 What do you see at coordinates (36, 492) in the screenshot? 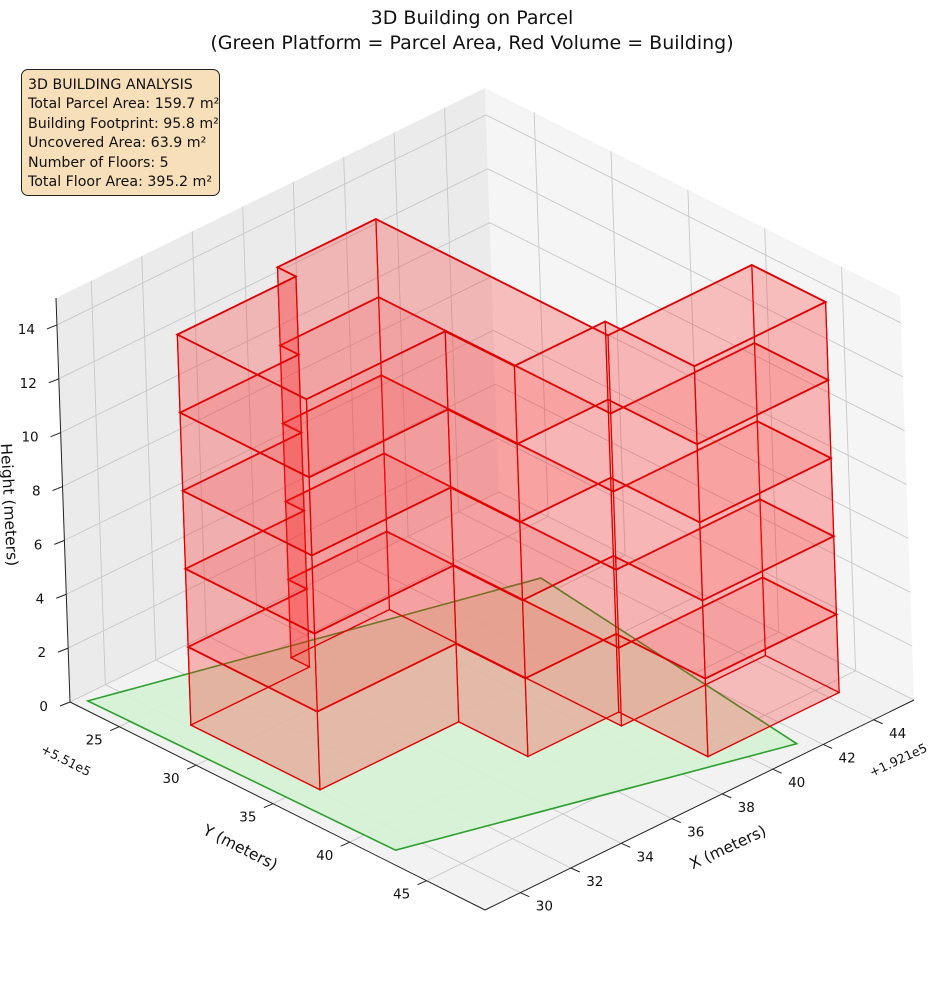
I see `z-tick-label: 8` at bounding box center [36, 492].